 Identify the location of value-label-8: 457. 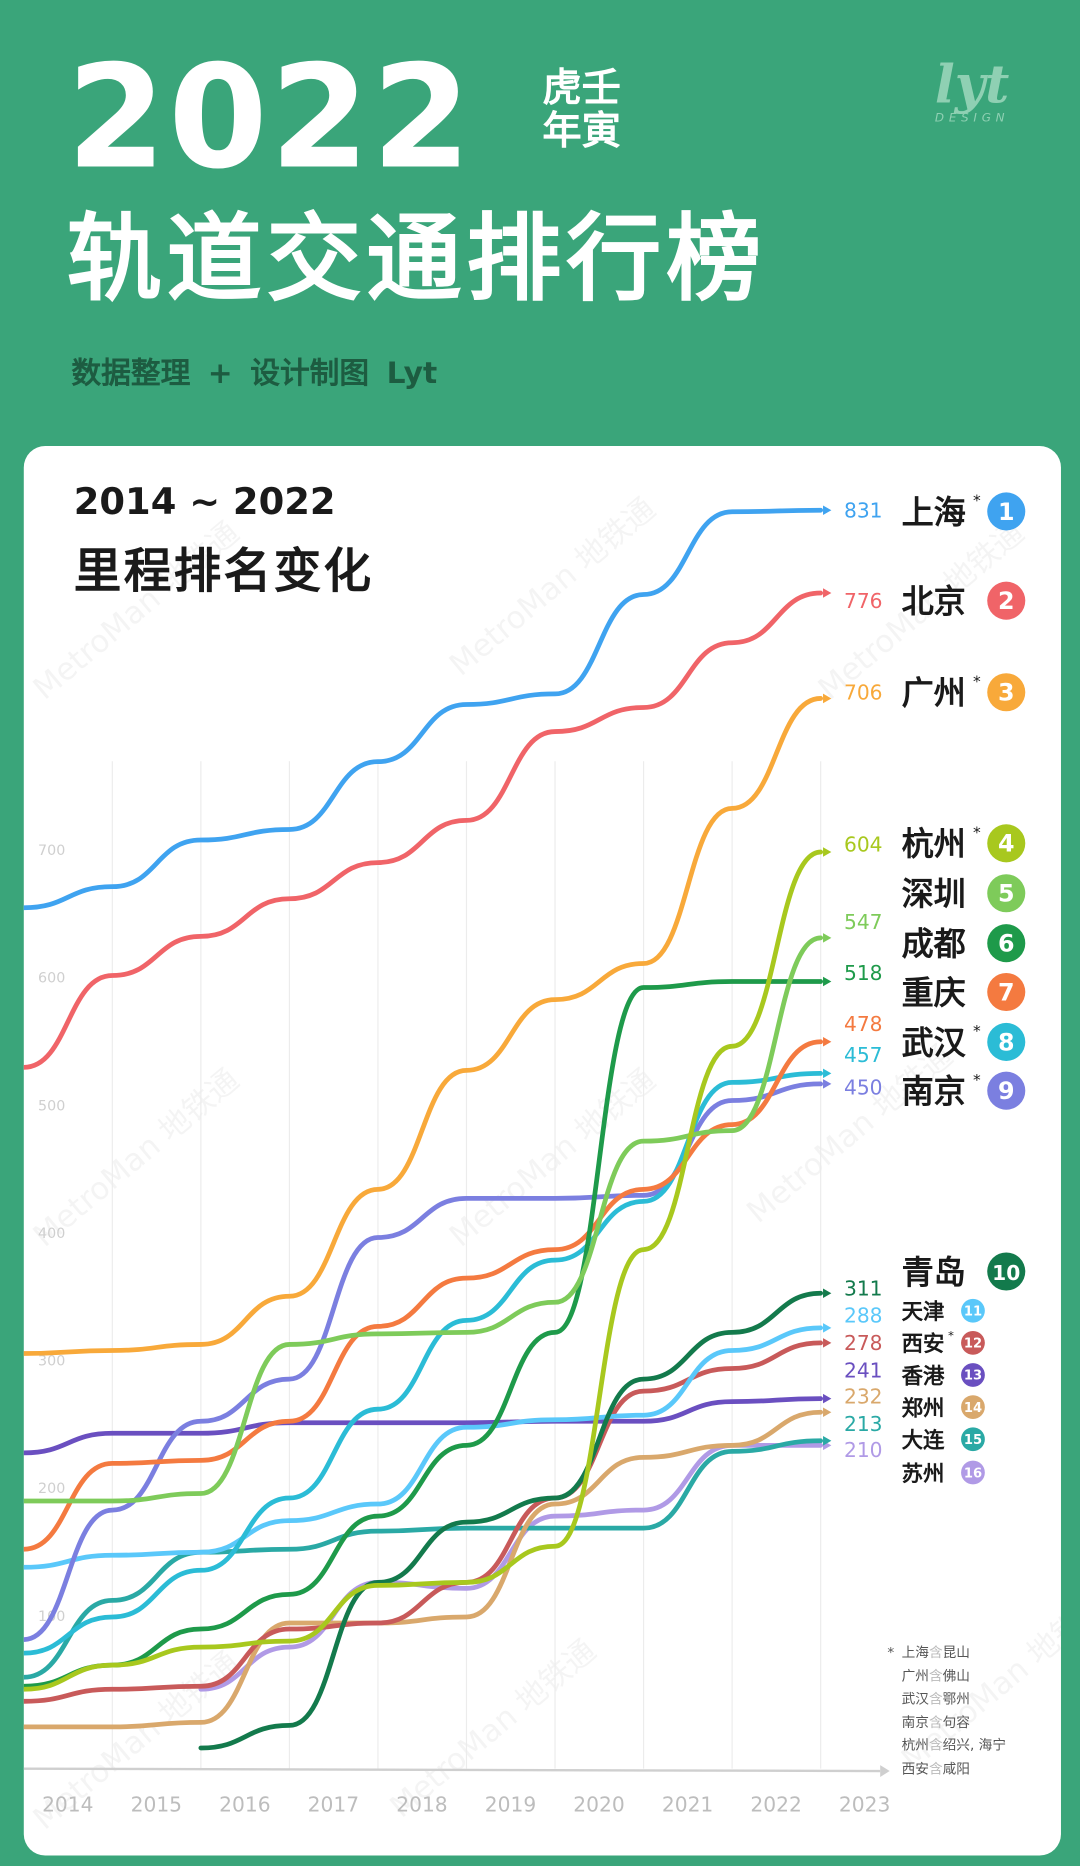
(863, 1055).